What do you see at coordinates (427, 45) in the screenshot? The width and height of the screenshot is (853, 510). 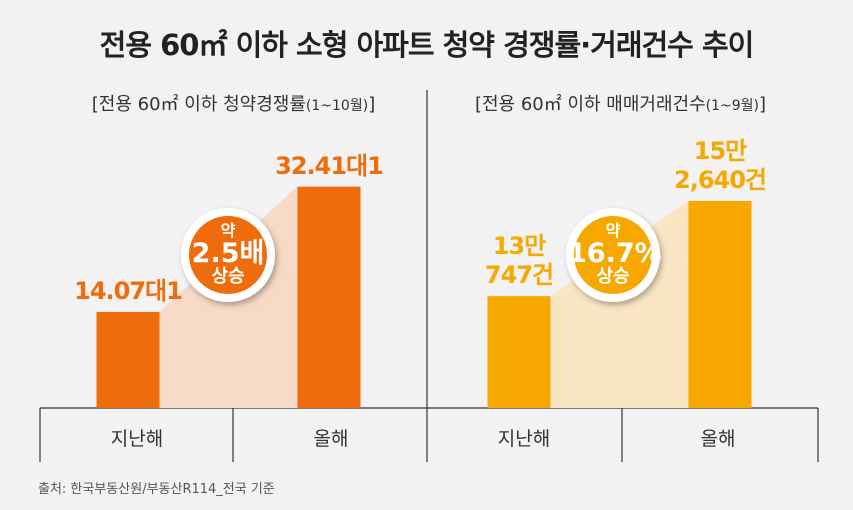 I see `title: 전용 60㎡ 이하 소형 아파트 청약 경쟁률·거래건수 추이` at bounding box center [427, 45].